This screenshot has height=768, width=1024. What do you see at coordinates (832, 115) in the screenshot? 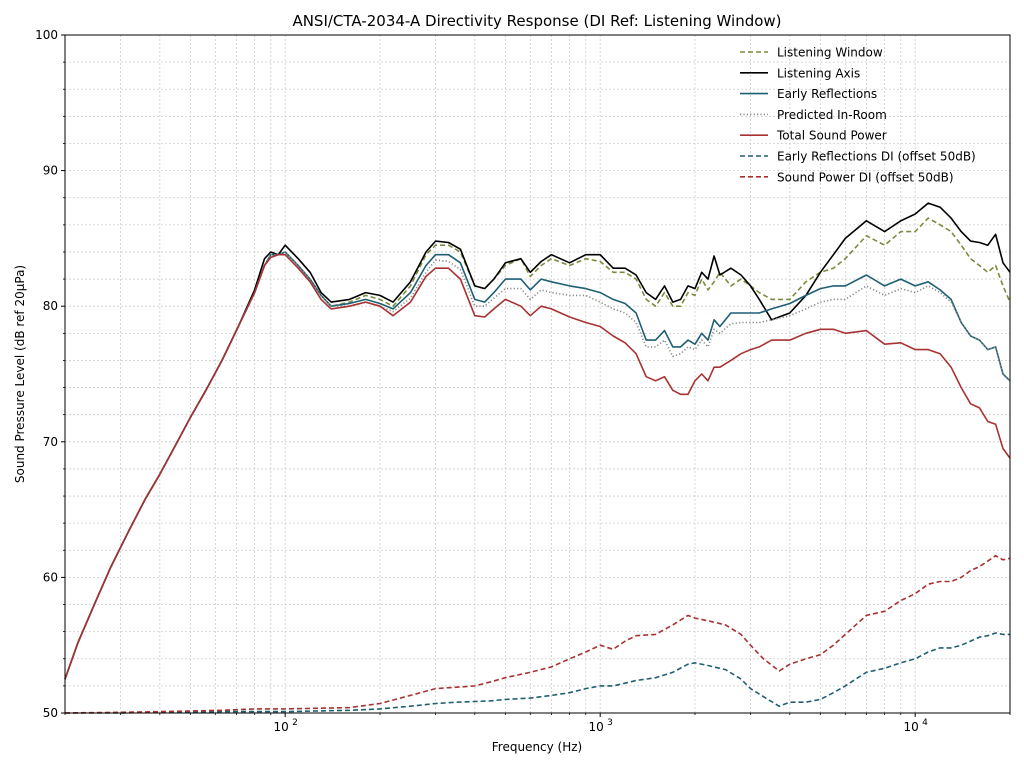
I see `legend-label: Predicted In-Room` at bounding box center [832, 115].